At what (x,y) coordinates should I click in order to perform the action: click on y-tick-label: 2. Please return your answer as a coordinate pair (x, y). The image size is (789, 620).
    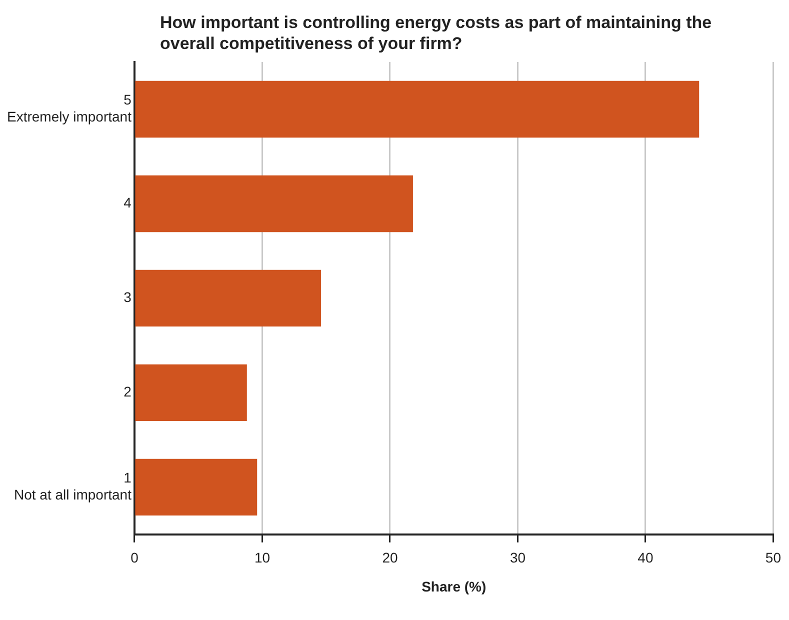
    Looking at the image, I should click on (128, 392).